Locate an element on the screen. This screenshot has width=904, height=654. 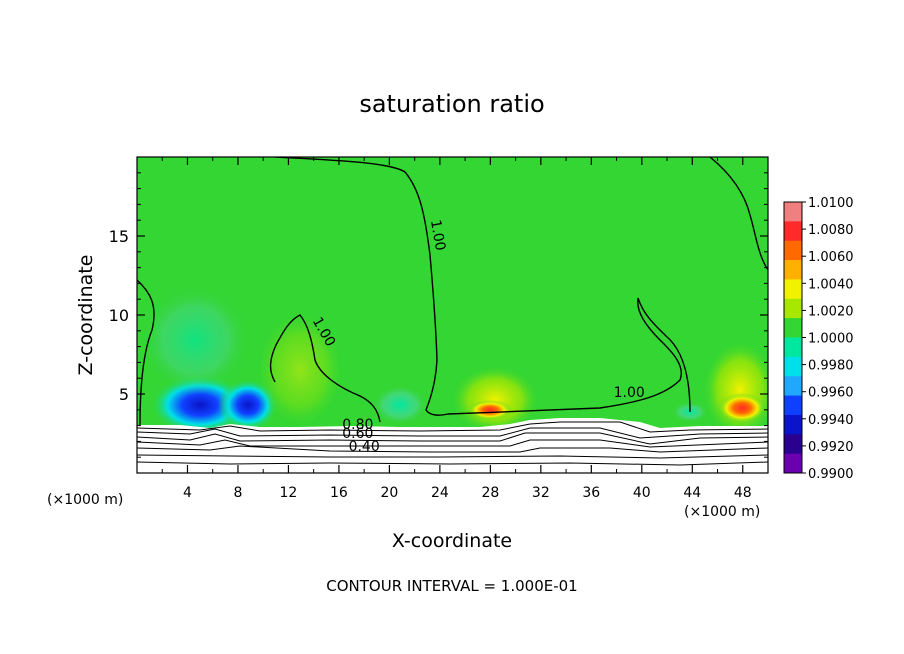
contour-interval-note: CONTOUR INTERVAL = 1.000E-01 is located at coordinates (451, 586).